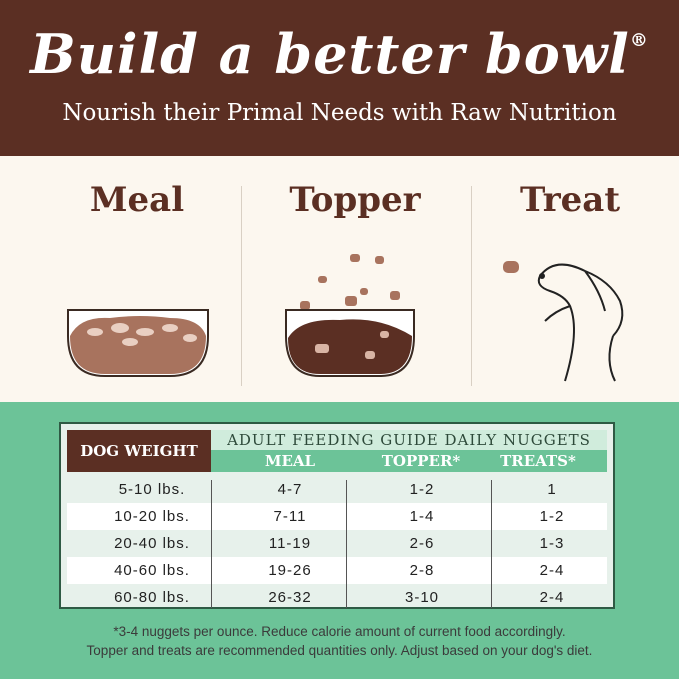 The height and width of the screenshot is (679, 679). Describe the element at coordinates (152, 570) in the screenshot. I see `cell-weight: 40-60 lbs.` at that location.